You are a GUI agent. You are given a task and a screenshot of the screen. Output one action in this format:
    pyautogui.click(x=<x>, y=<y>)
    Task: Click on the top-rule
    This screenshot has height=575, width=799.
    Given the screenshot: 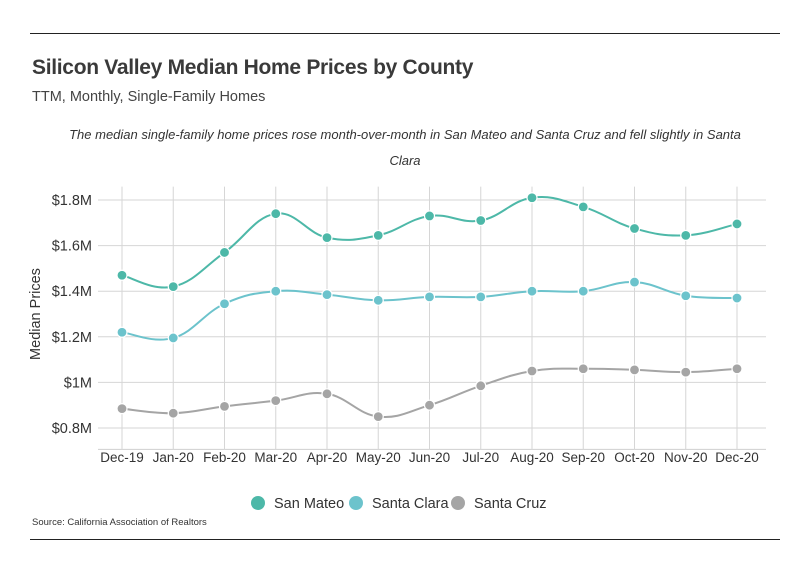 What is the action you would take?
    pyautogui.click(x=405, y=33)
    